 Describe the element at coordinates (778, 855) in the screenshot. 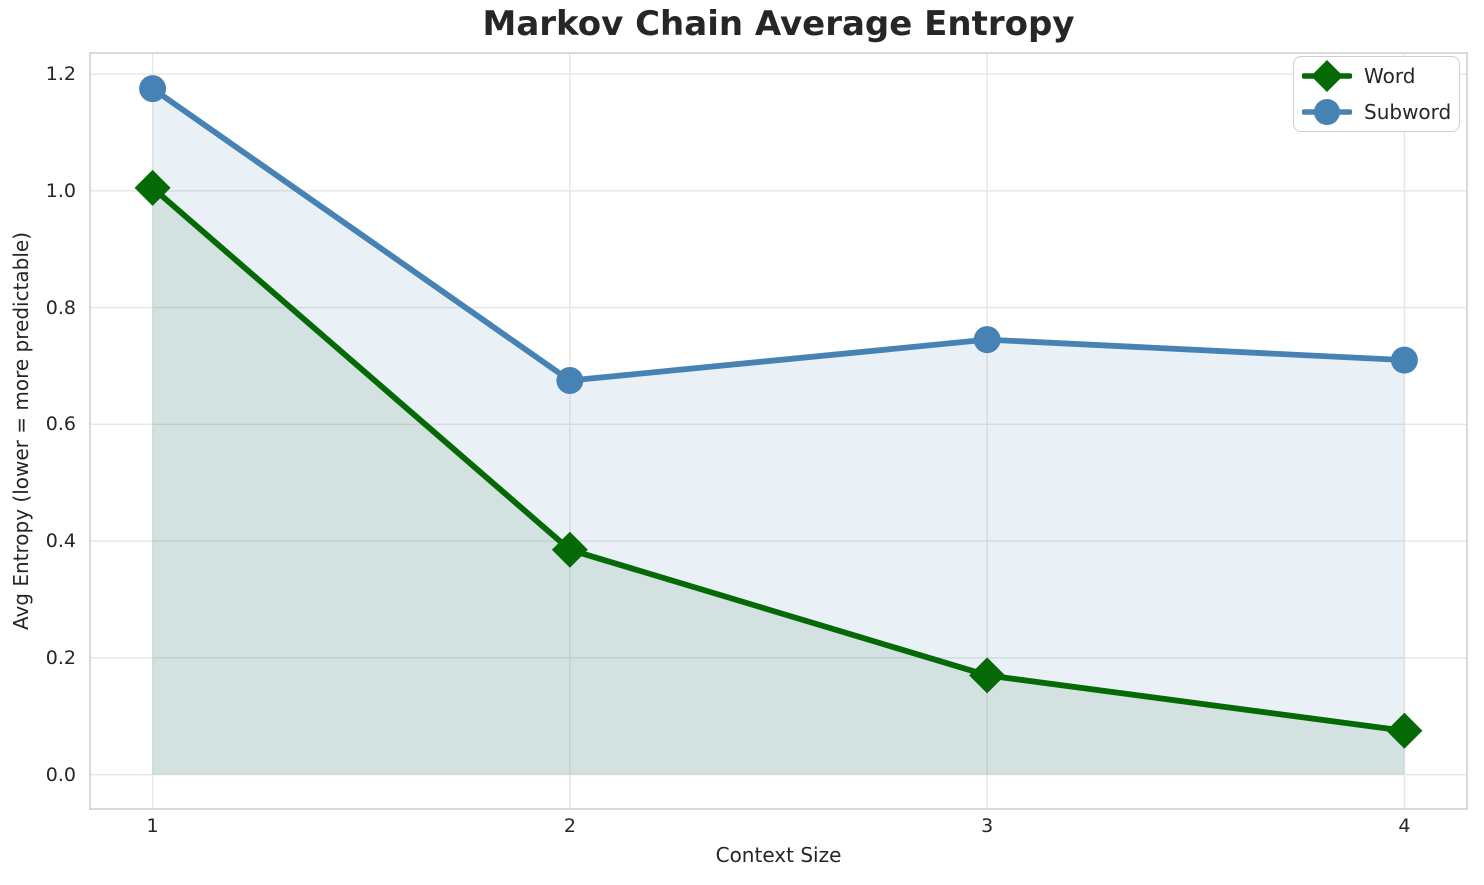

I see `x-axis-label: Context Size` at that location.